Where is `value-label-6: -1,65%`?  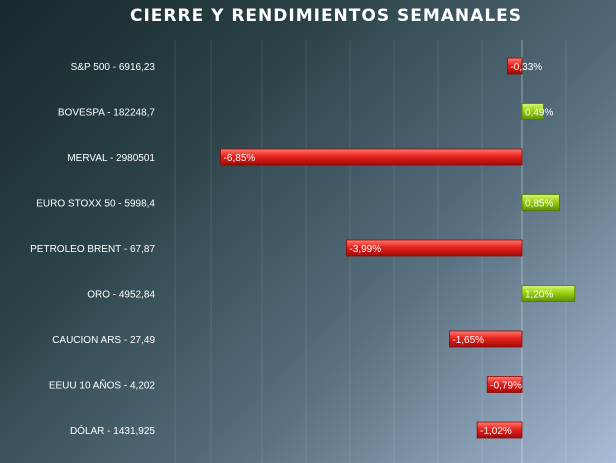
value-label-6: -1,65% is located at coordinates (468, 340).